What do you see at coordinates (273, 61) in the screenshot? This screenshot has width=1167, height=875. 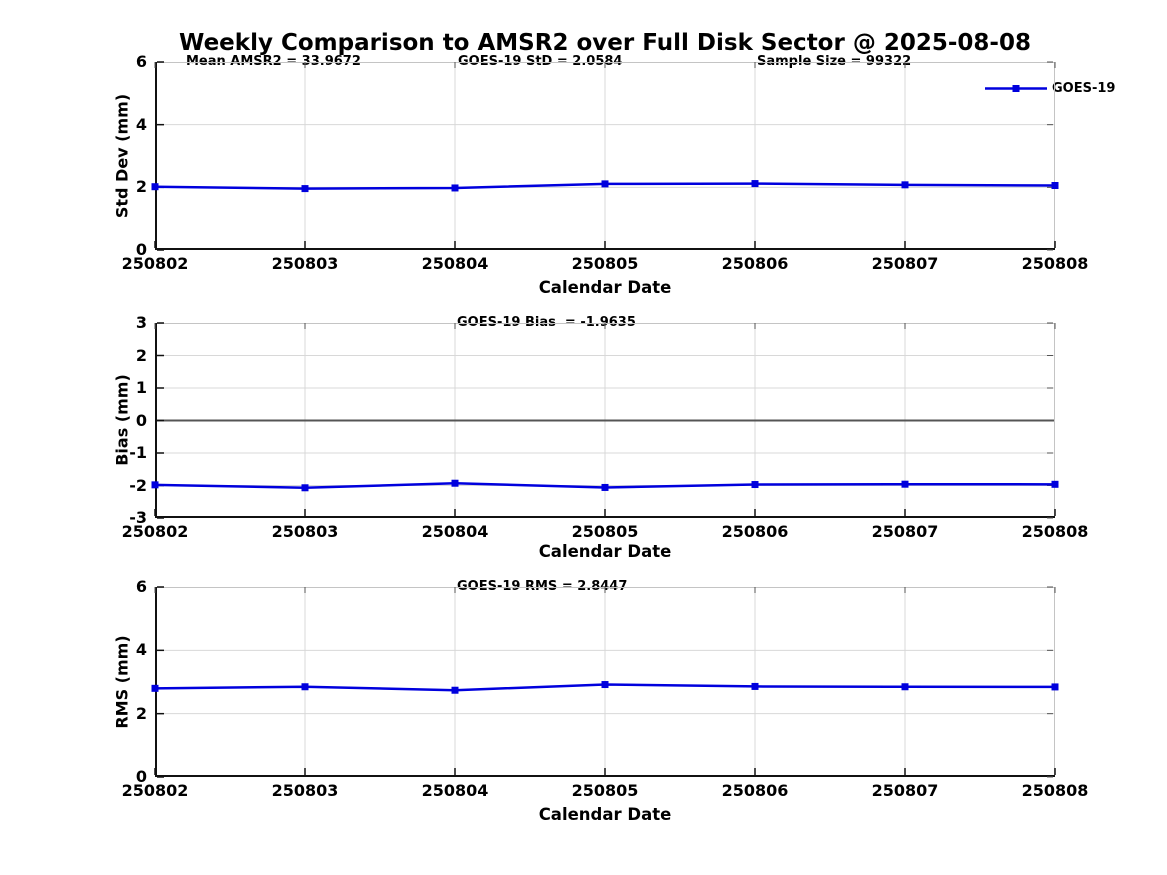 I see `annotation-mean-amsr2: Mean AMSR2 = 33.9672` at bounding box center [273, 61].